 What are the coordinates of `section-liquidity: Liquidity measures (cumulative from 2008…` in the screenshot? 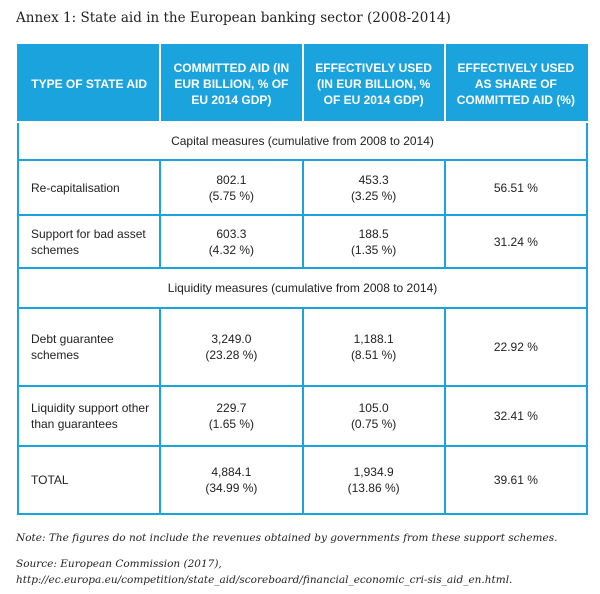 It's located at (302, 288).